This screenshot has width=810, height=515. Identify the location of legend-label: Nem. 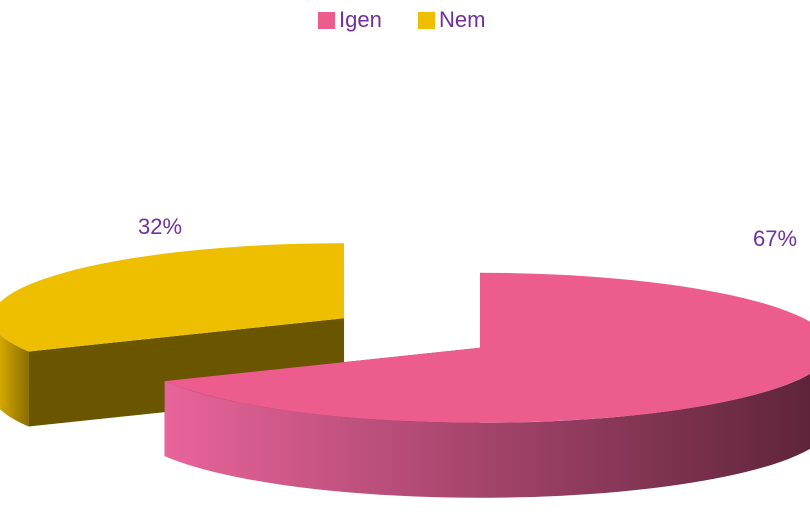
(462, 19).